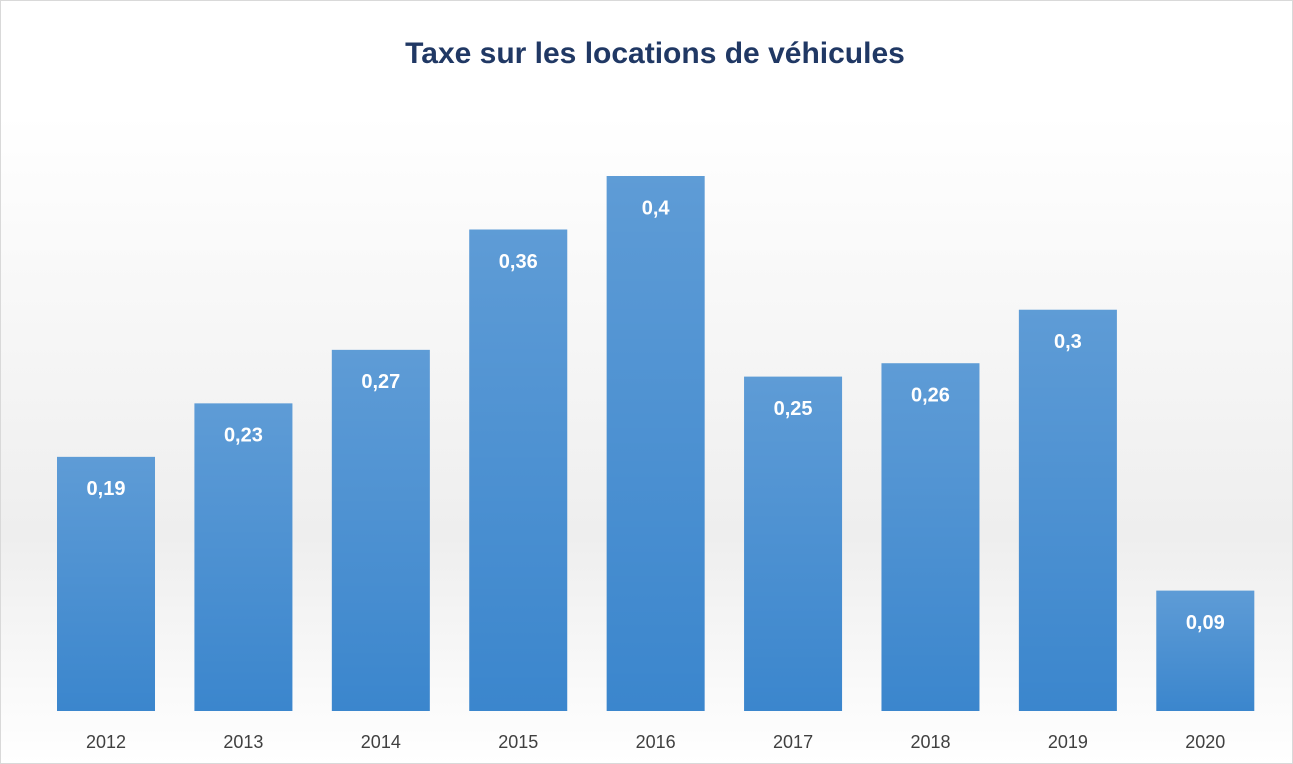 The image size is (1293, 764). Describe the element at coordinates (793, 742) in the screenshot. I see `x-tick-label: 2017` at that location.